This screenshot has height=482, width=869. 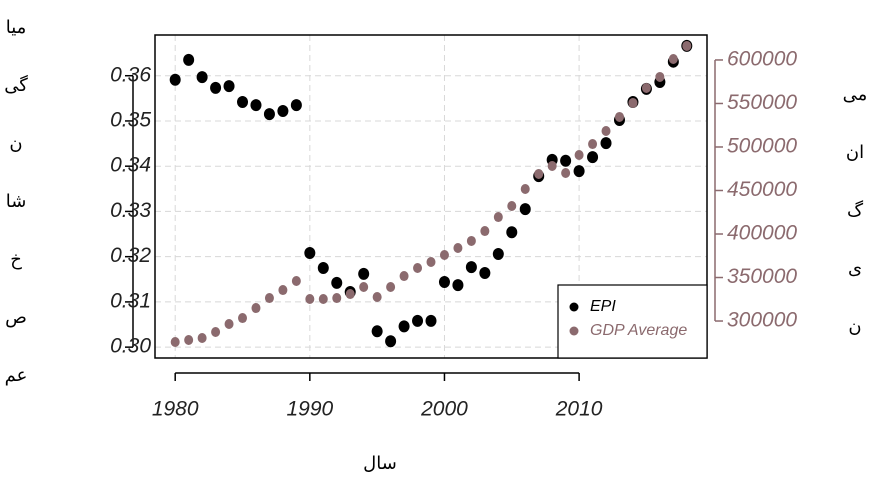 What do you see at coordinates (15, 143) in the screenshot?
I see `y-axis-label: ن` at bounding box center [15, 143].